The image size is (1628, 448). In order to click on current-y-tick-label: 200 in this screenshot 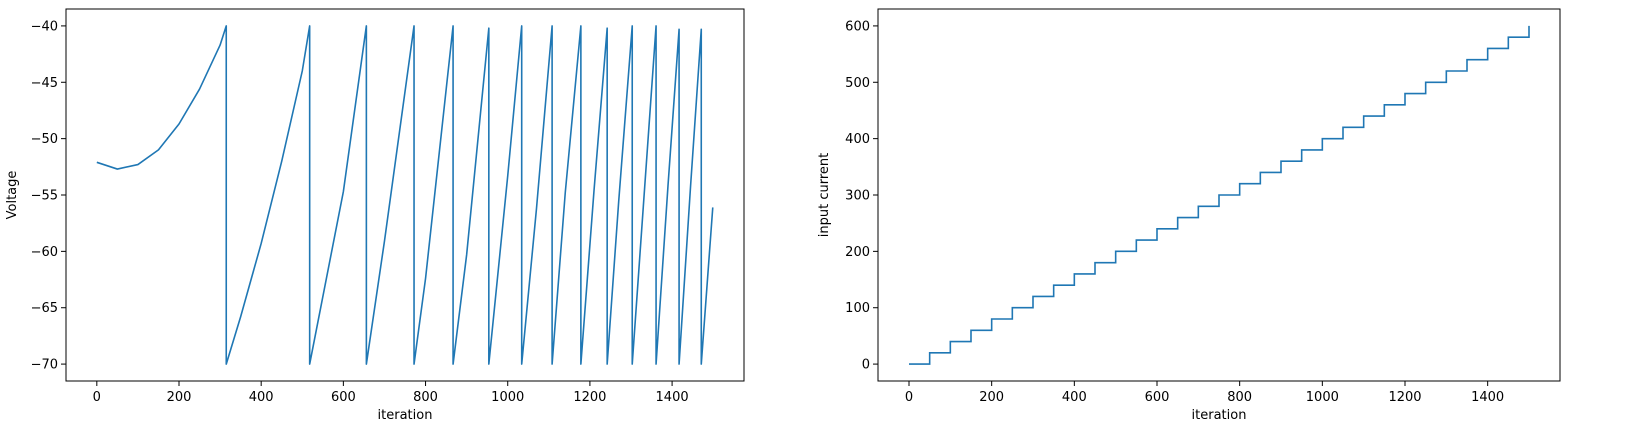, I will do `click(857, 252)`.